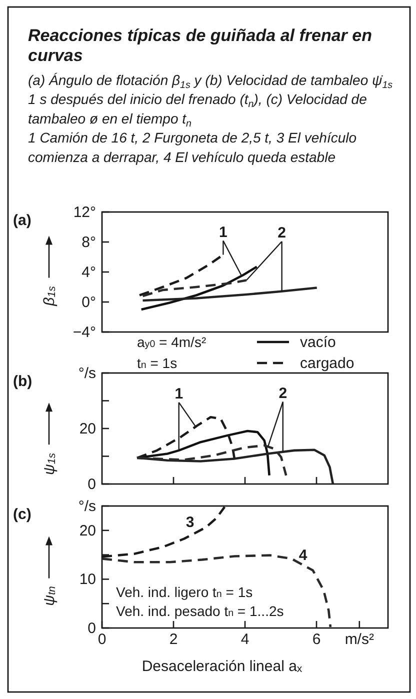 The width and height of the screenshot is (416, 699). Describe the element at coordinates (200, 45) in the screenshot. I see `chart-title: Reacciones típicas de guiñada al frenar en curvas` at that location.